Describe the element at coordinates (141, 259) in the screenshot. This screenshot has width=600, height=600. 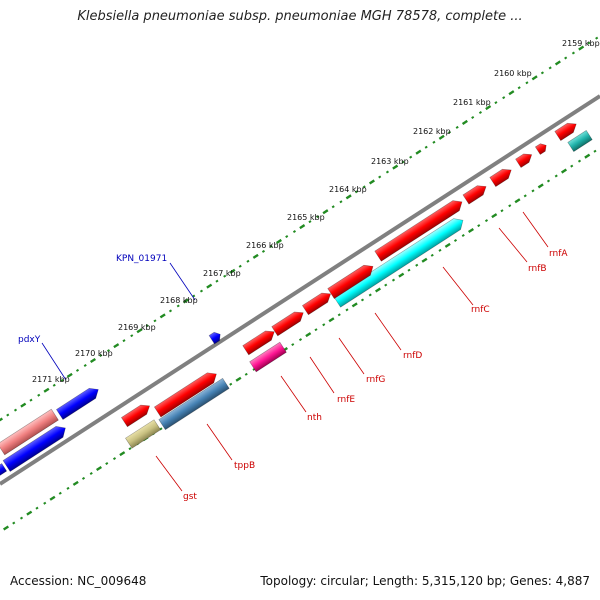
I see `gene-label: KPN_01971` at that location.